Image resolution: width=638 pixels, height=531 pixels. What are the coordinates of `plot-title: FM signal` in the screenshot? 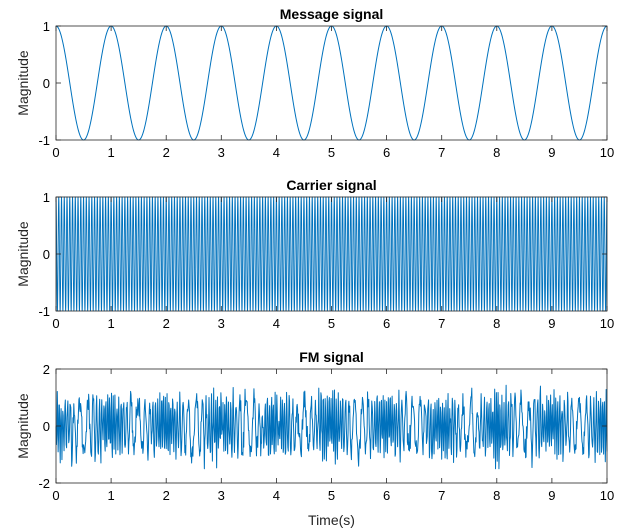 It's located at (331, 357).